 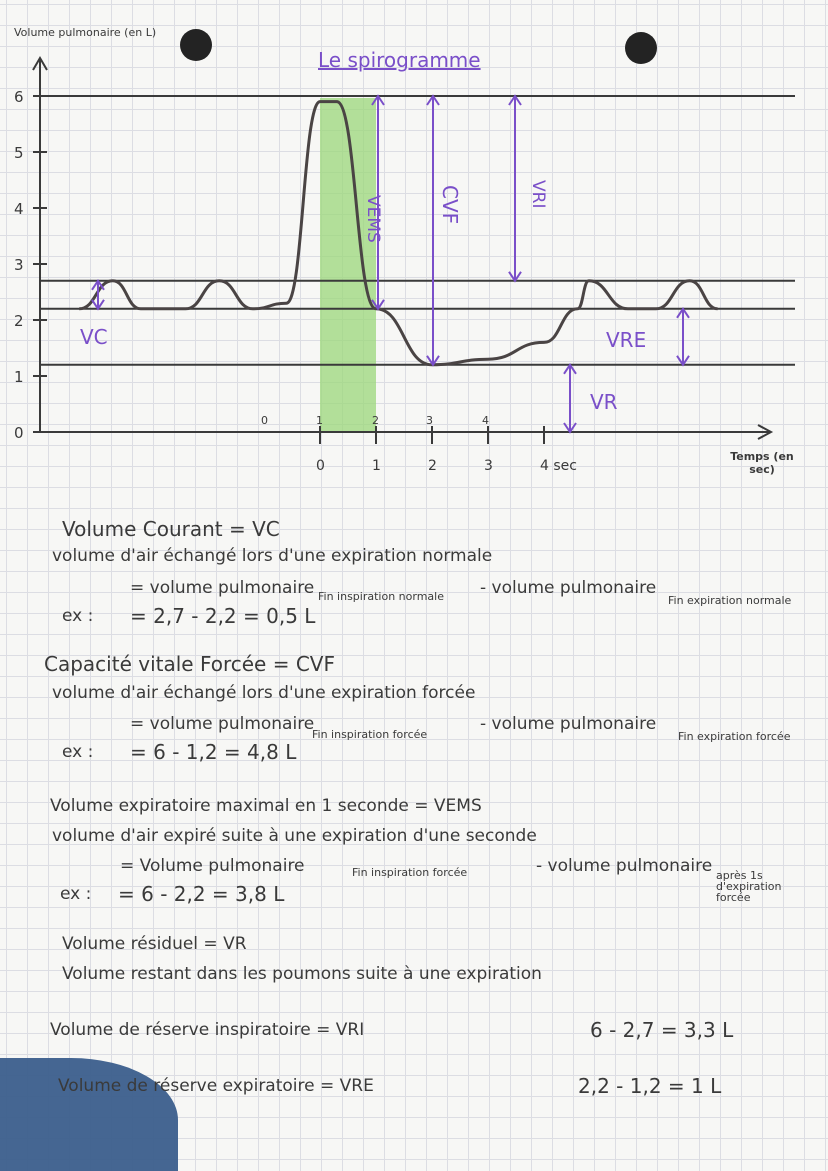 What do you see at coordinates (376, 466) in the screenshot?
I see `x-tick-bottom-label: 1` at bounding box center [376, 466].